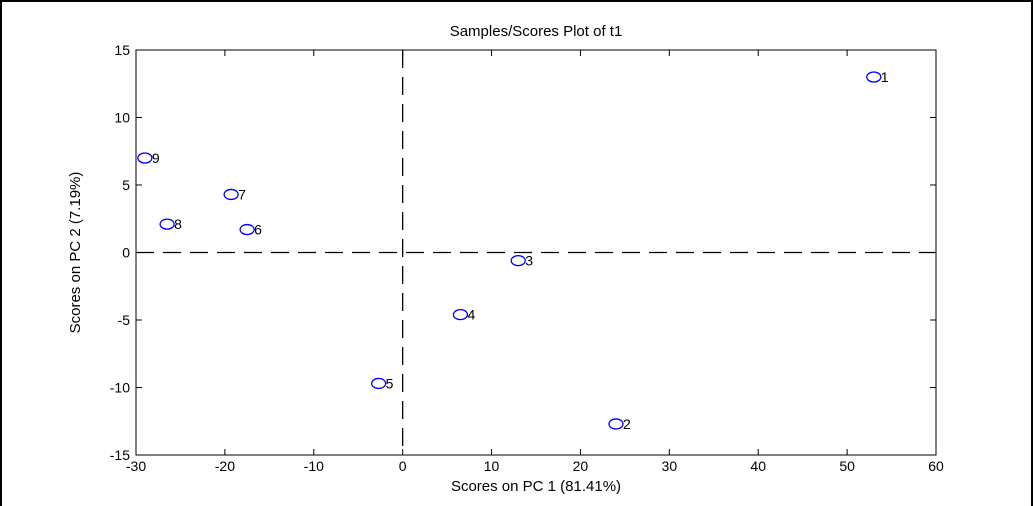 This screenshot has height=506, width=1033. Describe the element at coordinates (178, 224) in the screenshot. I see `data-point-label: 8` at that location.